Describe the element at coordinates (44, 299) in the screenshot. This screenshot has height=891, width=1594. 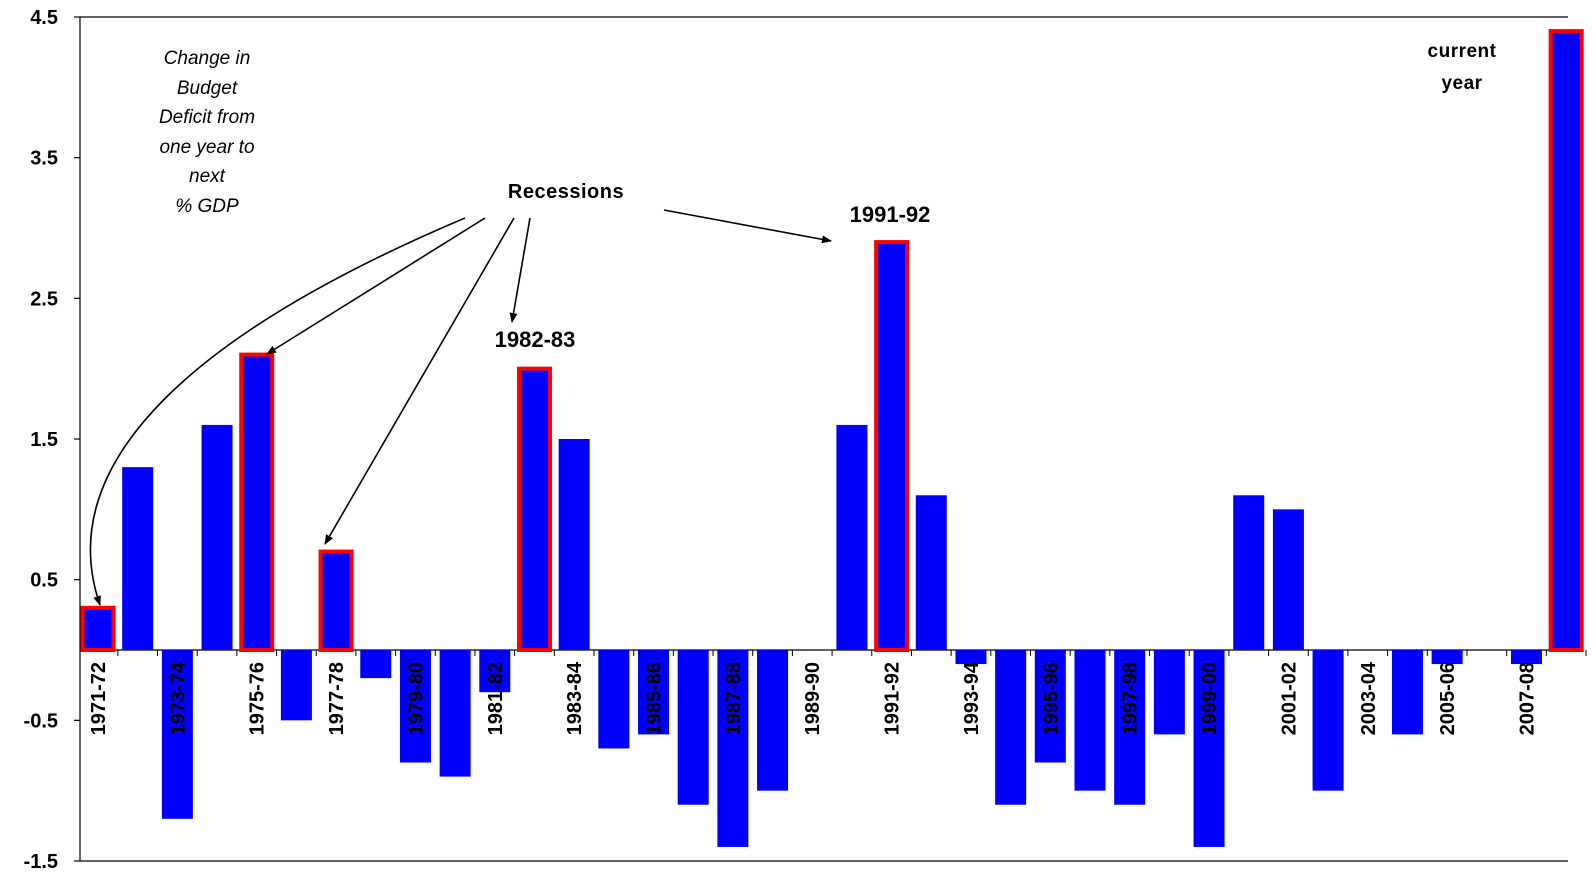
I see `y-tick-label: 2.5` at that location.